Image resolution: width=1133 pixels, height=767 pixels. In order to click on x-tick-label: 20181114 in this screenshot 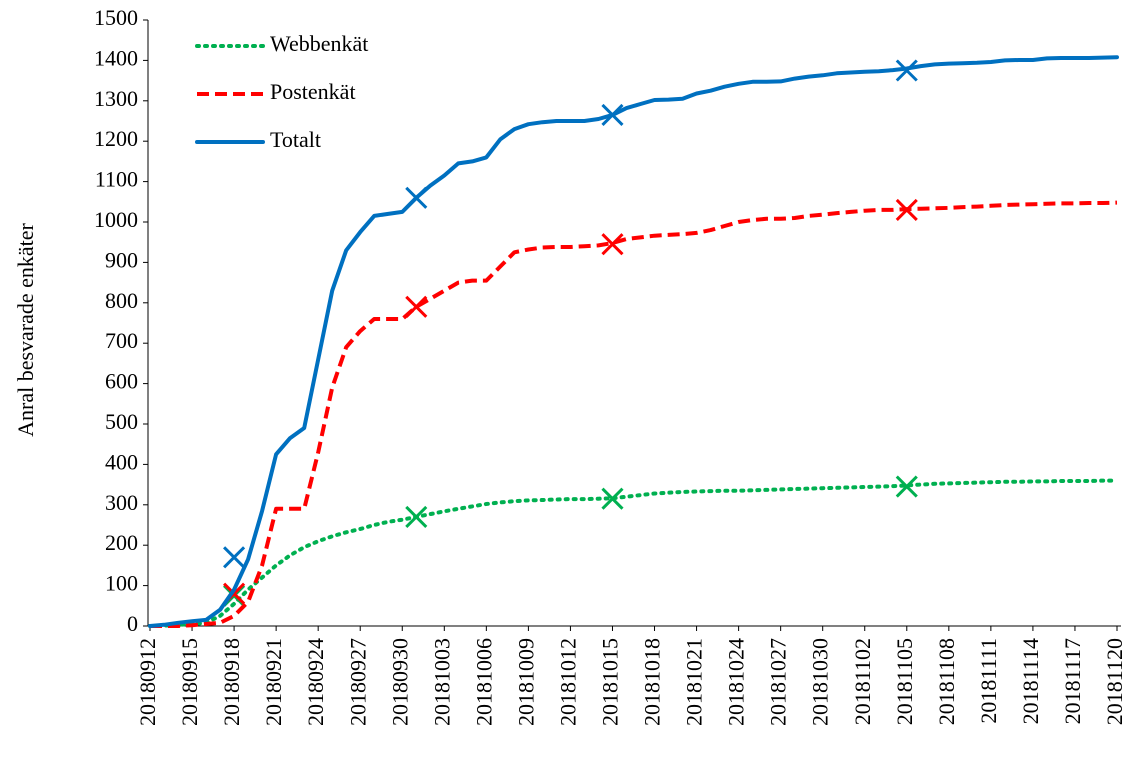, I will do `click(1030, 681)`.